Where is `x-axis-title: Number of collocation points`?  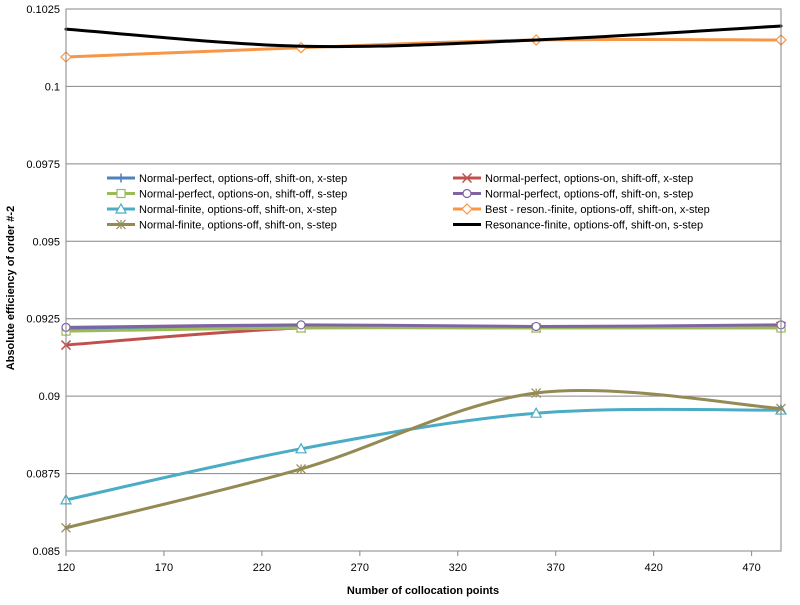 x-axis-title: Number of collocation points is located at coordinates (423, 591).